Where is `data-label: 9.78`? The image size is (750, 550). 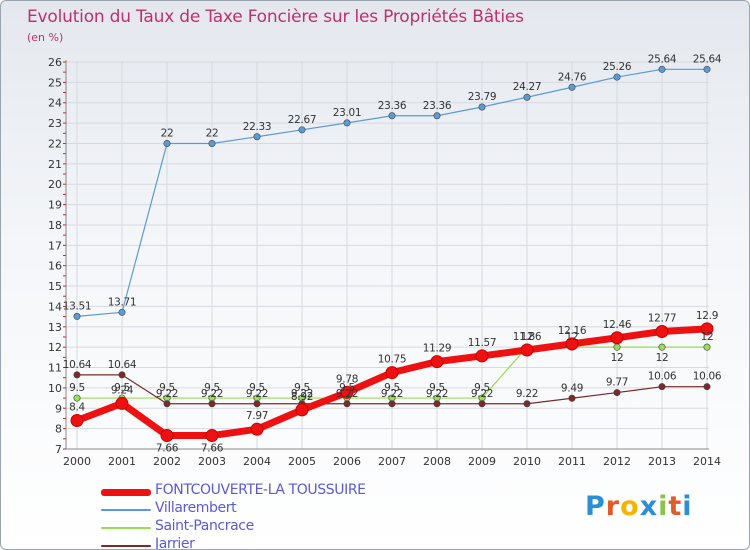 data-label: 9.78 is located at coordinates (347, 379).